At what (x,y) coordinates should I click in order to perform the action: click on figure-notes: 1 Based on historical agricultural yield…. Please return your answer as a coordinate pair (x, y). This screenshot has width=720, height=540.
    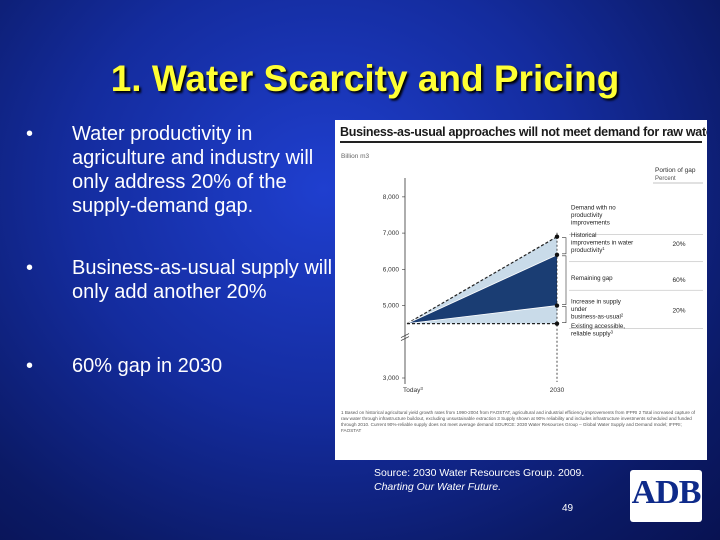
    Looking at the image, I should click on (518, 421).